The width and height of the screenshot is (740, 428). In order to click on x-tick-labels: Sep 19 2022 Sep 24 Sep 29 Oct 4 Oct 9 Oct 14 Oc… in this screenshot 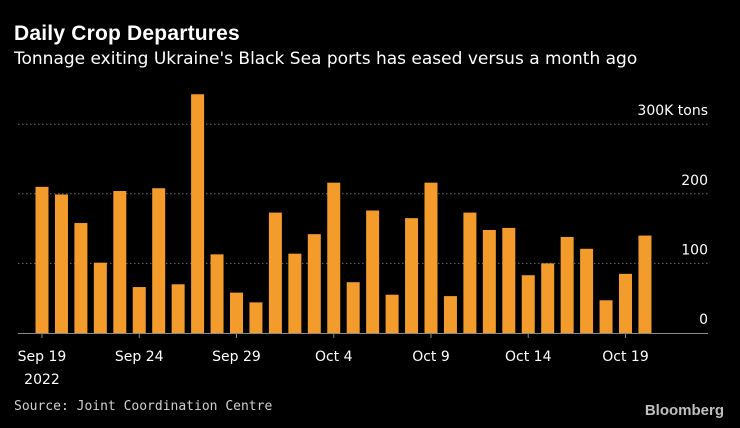, I will do `click(333, 360)`.